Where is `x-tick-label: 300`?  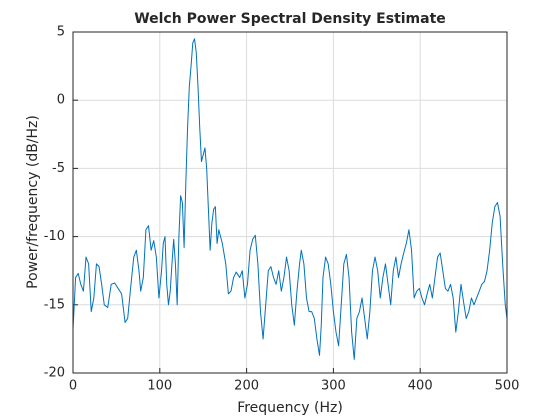
x-tick-label: 300 is located at coordinates (333, 386).